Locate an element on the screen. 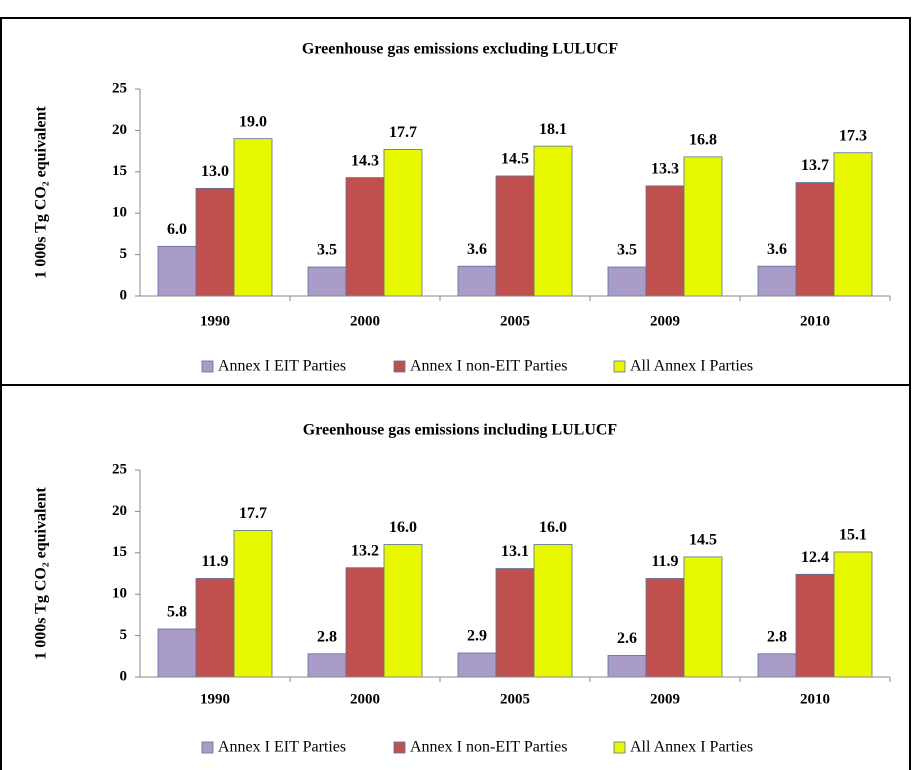 The image size is (912, 770). data-label: 13.2 is located at coordinates (365, 550).